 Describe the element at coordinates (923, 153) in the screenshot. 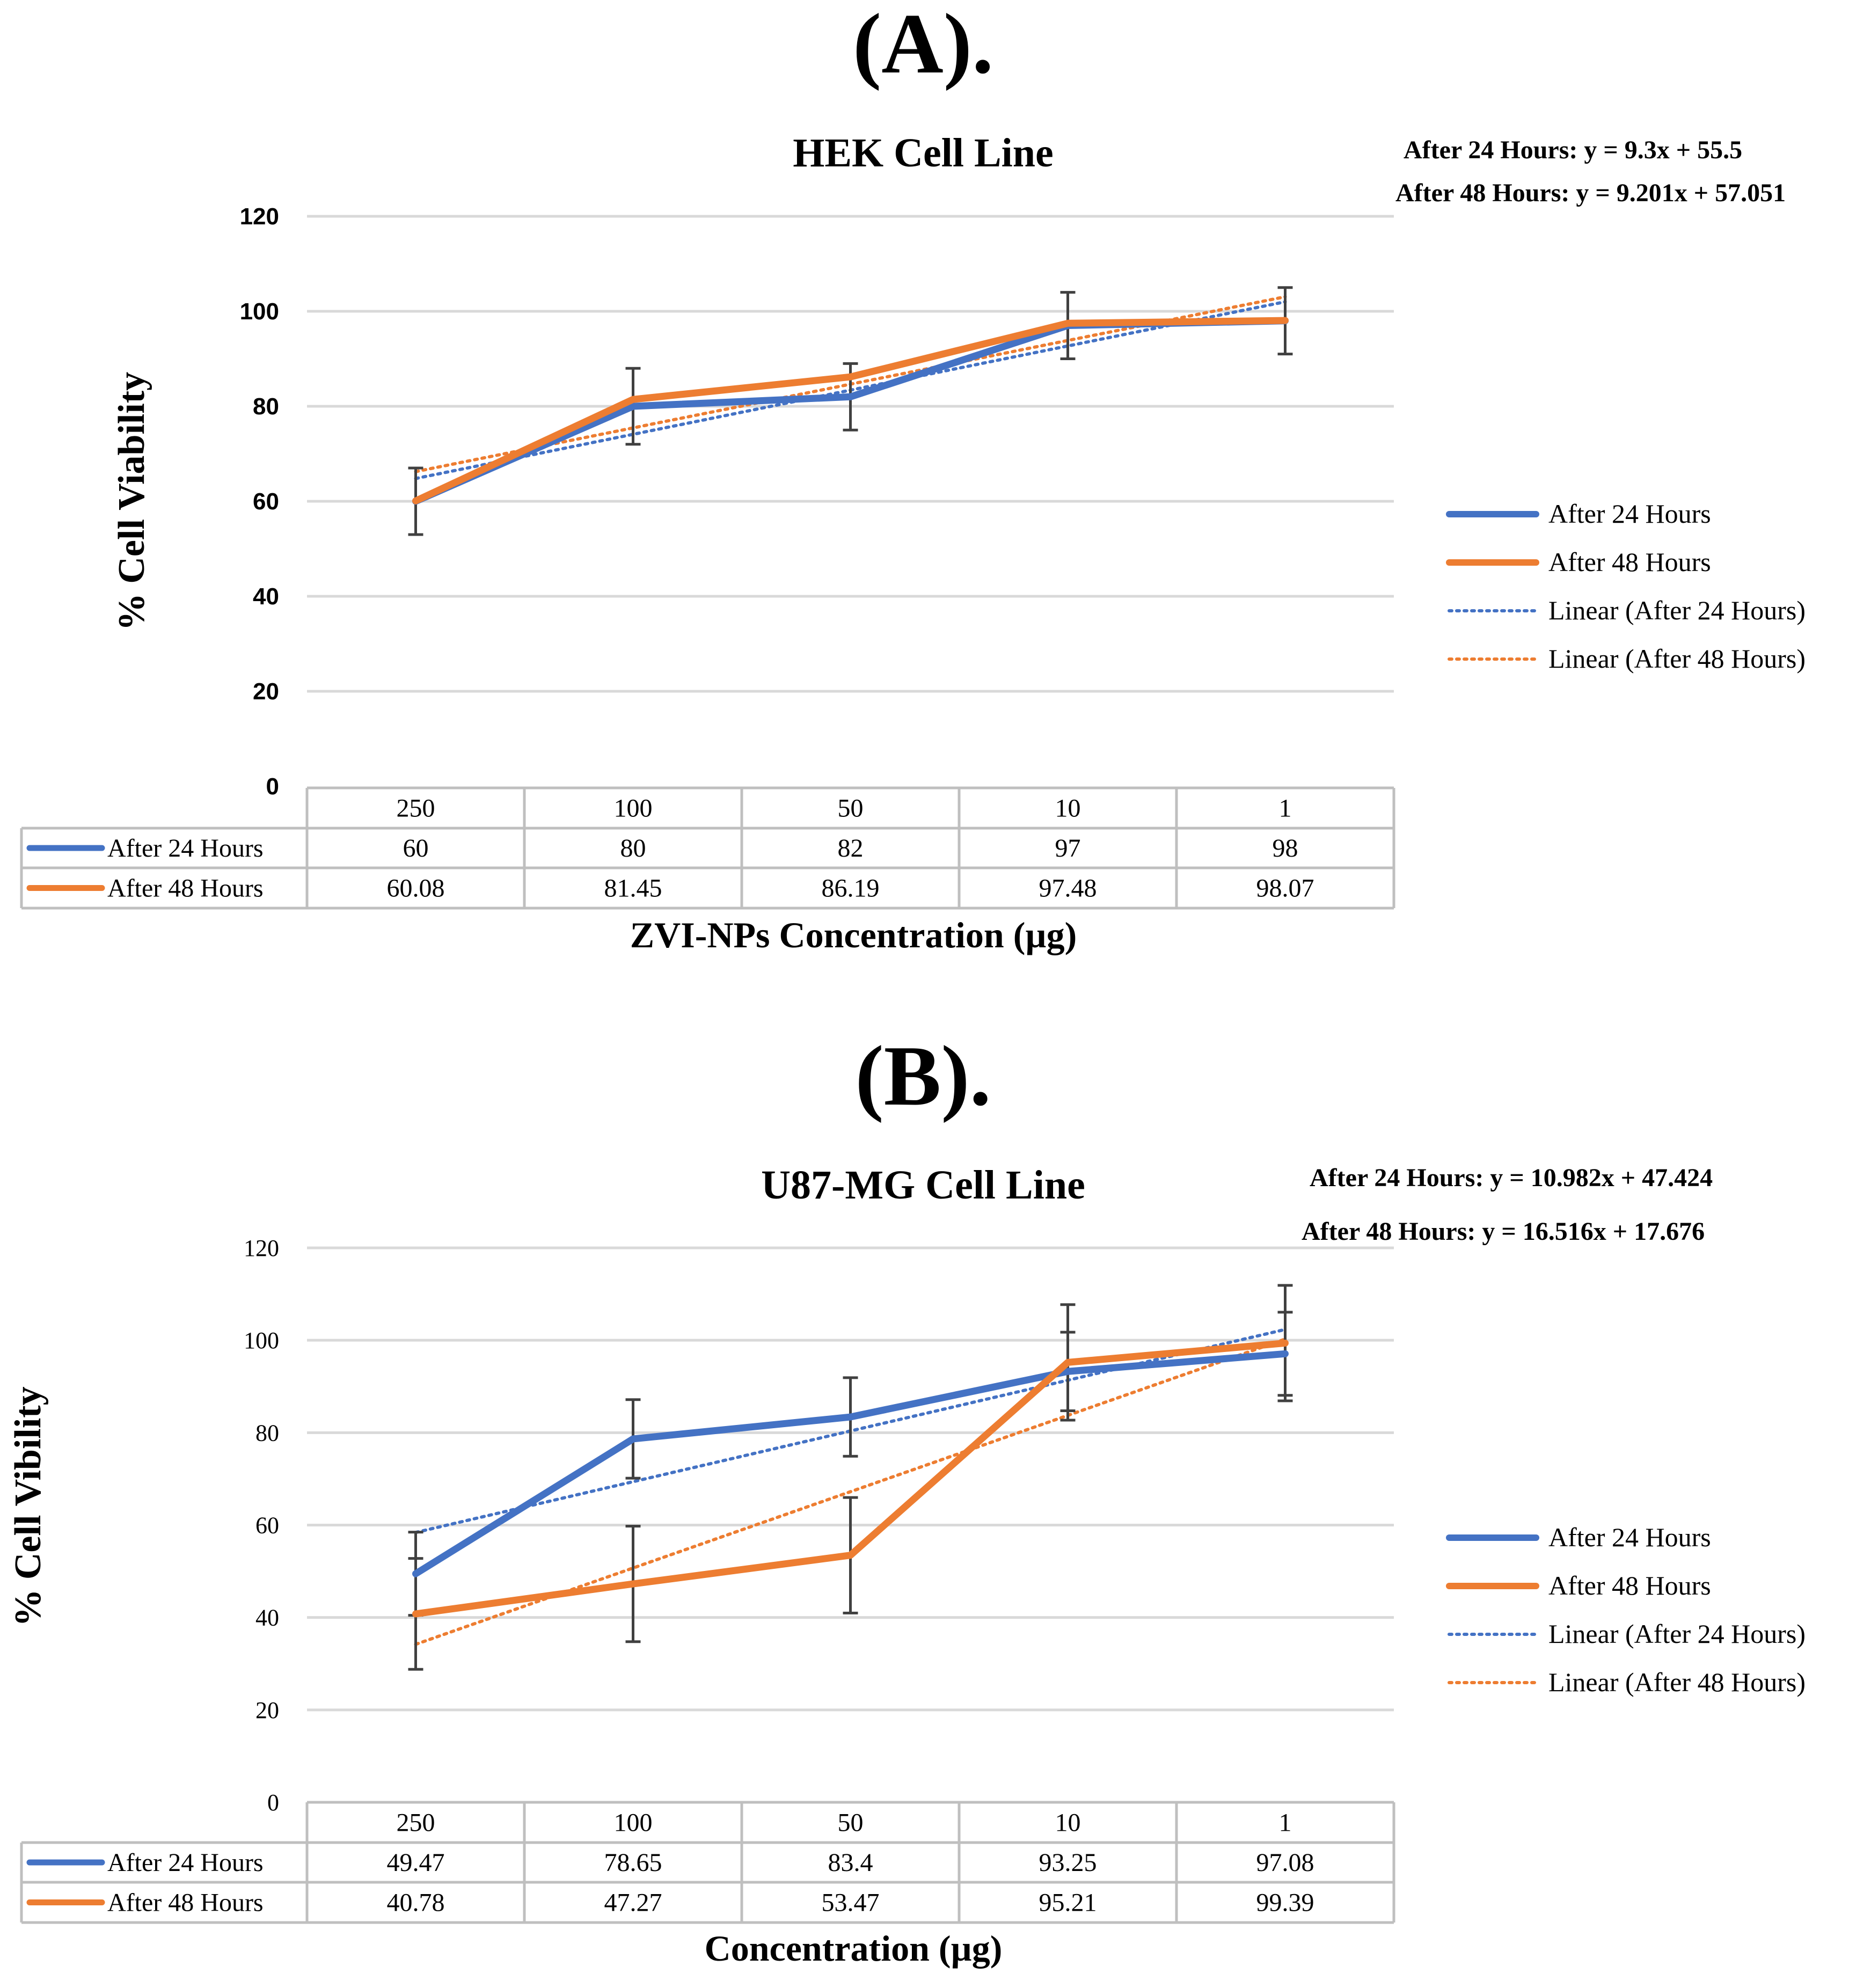

I see `chart-a-title: HEK Cell Line` at that location.